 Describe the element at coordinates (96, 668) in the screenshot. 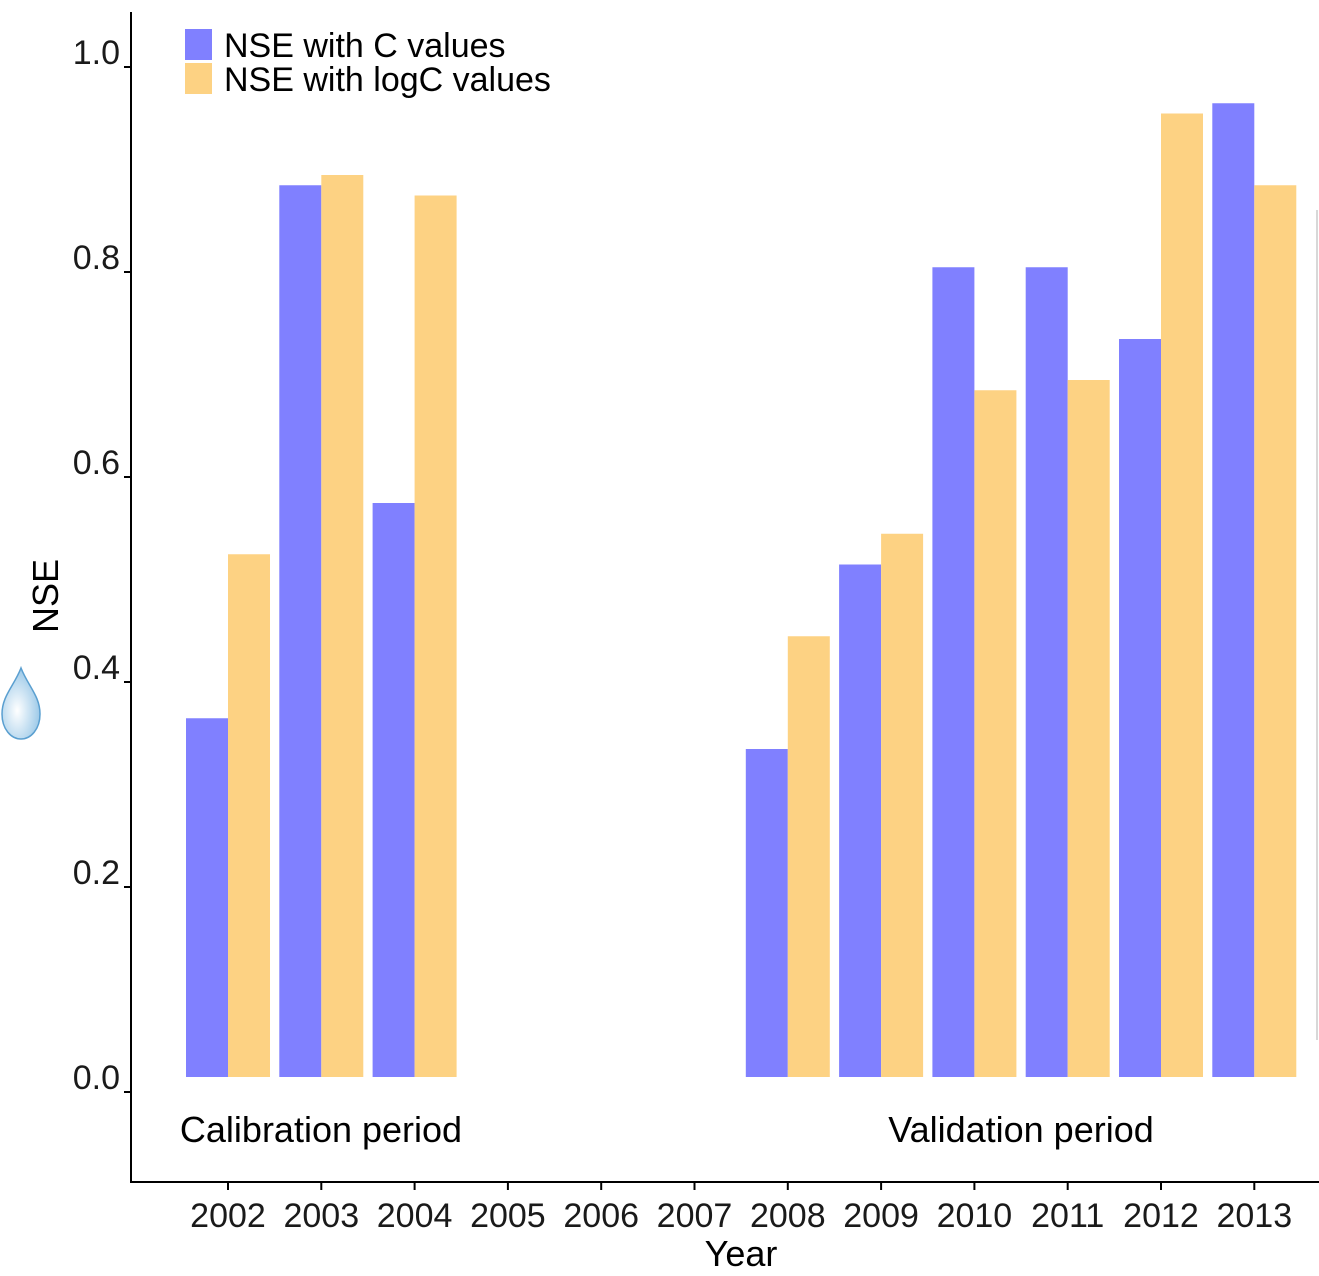

I see `y-tick-label: 0.4` at that location.